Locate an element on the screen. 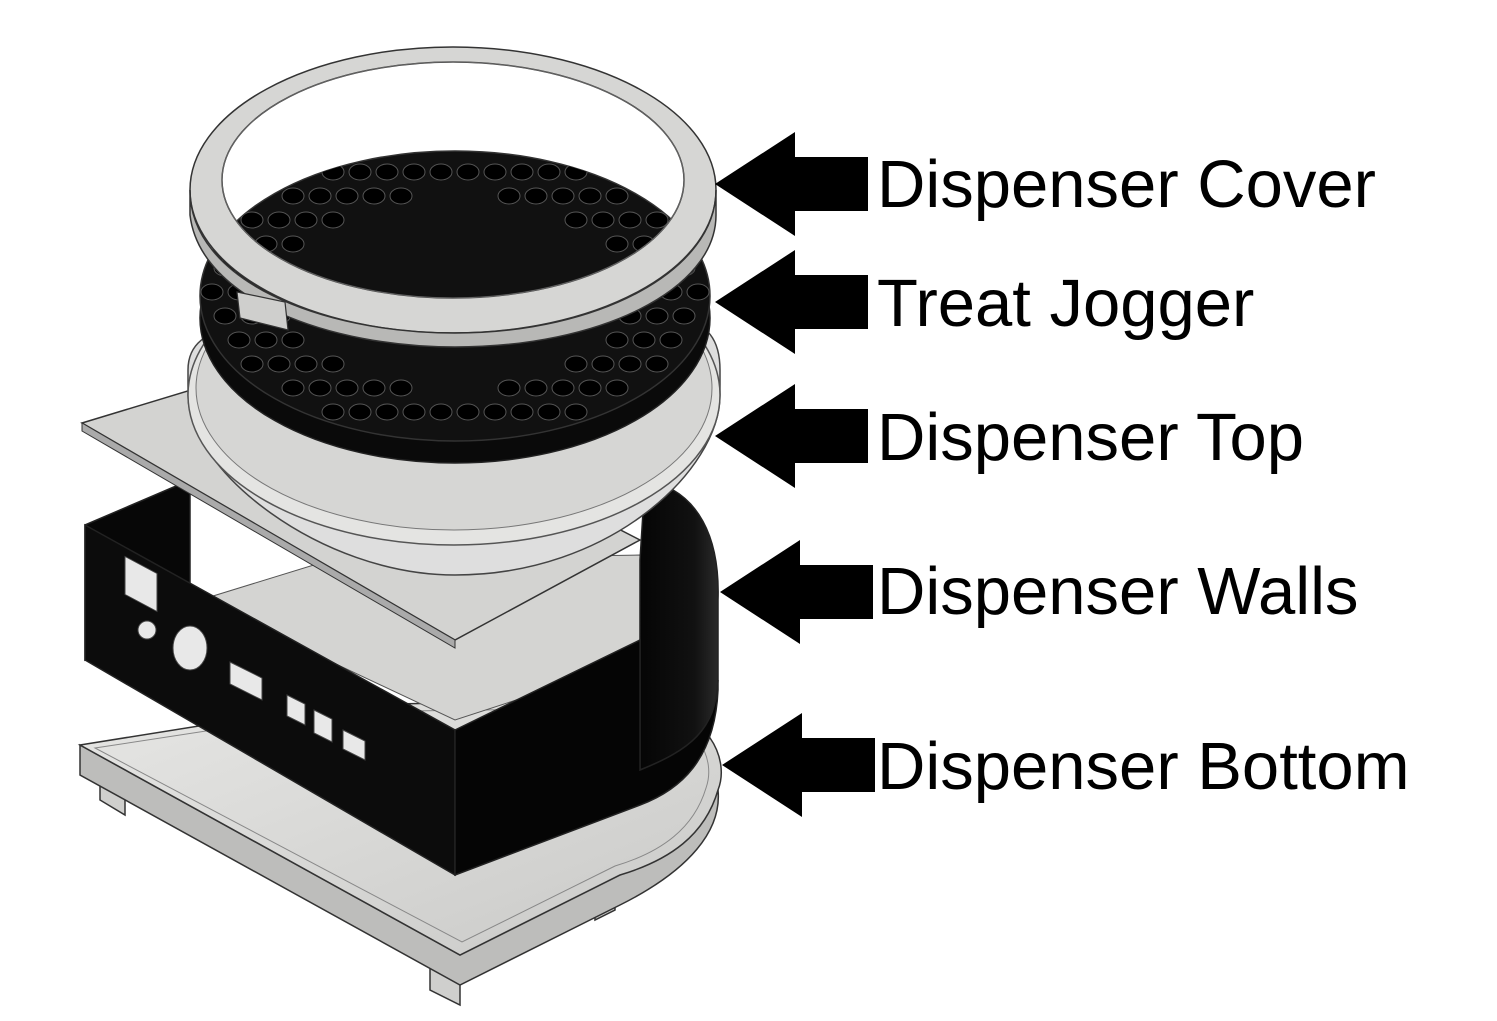 The image size is (1497, 1021). label-treat-jogger: Treat Jogger is located at coordinates (1065, 303).